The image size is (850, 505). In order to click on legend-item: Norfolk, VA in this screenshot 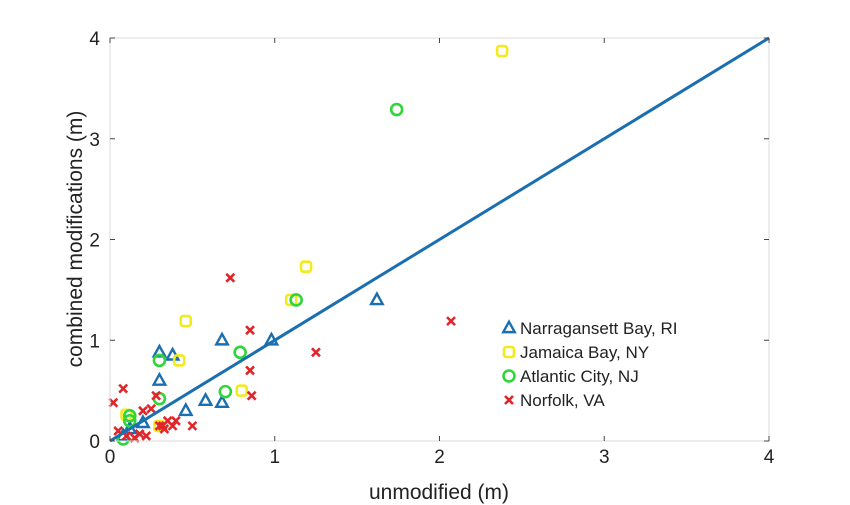, I will do `click(554, 400)`.